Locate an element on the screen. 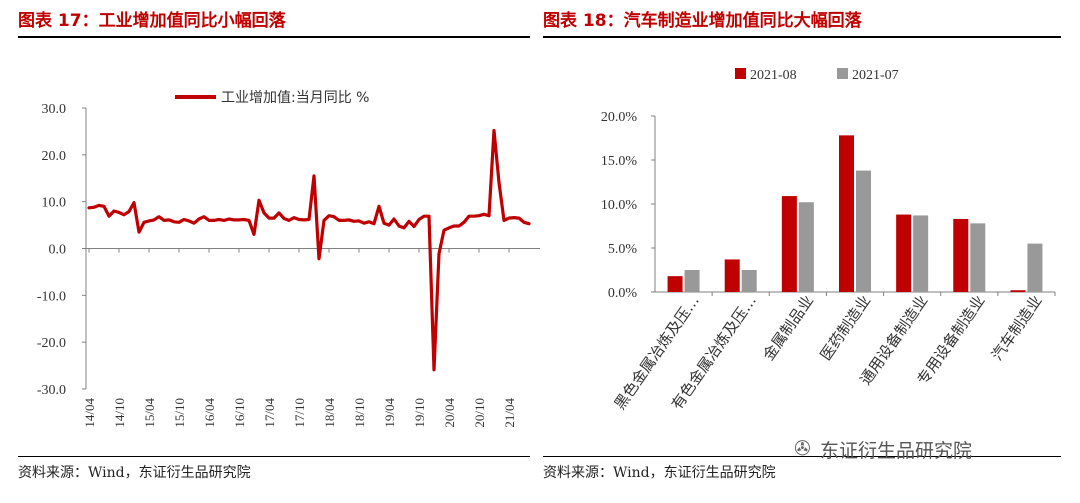 Image resolution: width=1080 pixels, height=503 pixels. right-title-rule is located at coordinates (802, 37).